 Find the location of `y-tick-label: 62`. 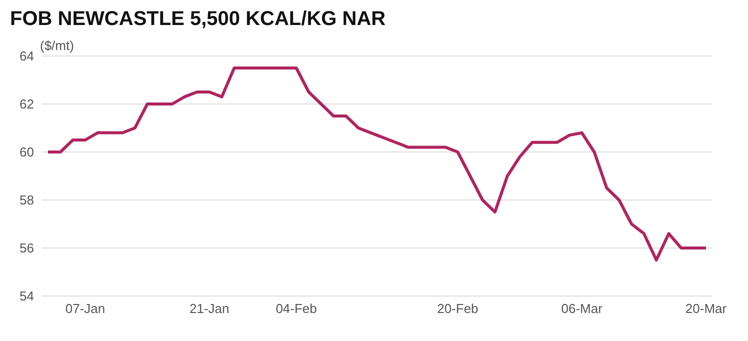

y-tick-label: 62 is located at coordinates (27, 104).